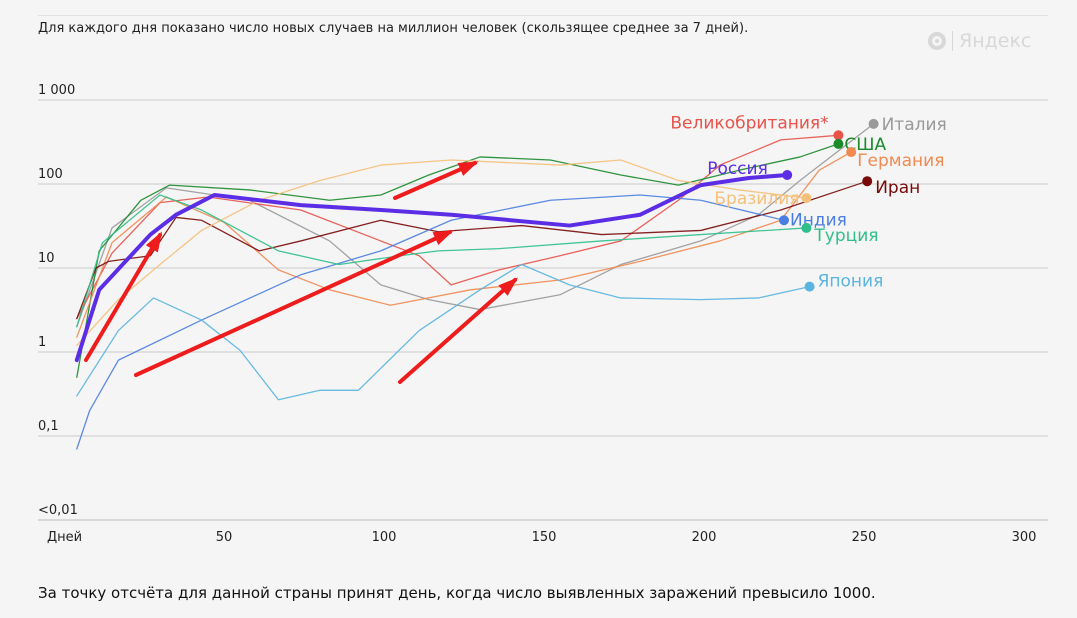 The image size is (1077, 618). I want to click on annotation-arrows, so click(301, 272).